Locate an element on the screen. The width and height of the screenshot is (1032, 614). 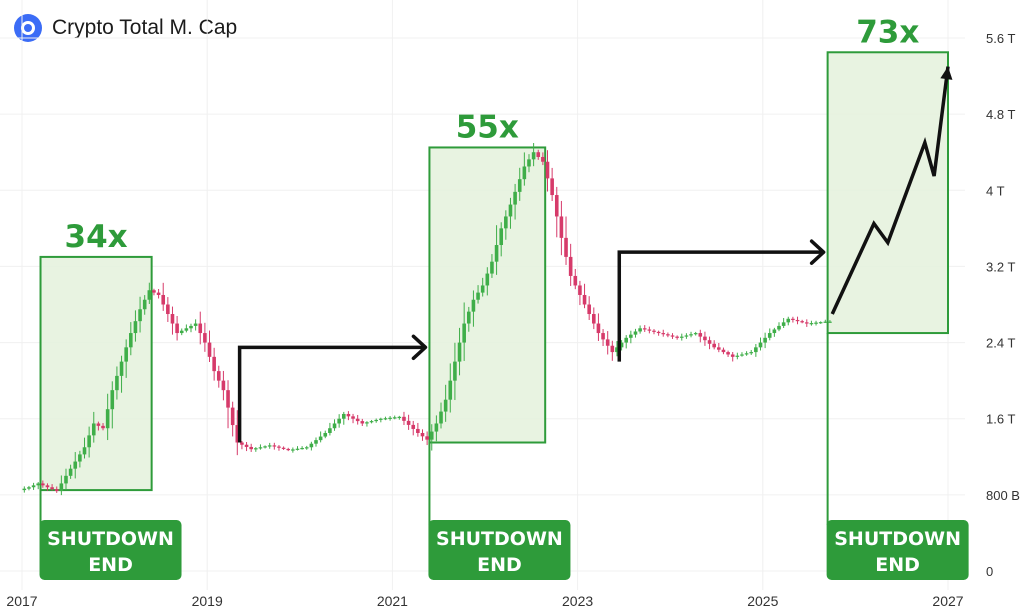
y-axis: 0 800 B 1.6 T 2.4 T 3.2 T 4 T 4.8 T 5.6 T is located at coordinates (1003, 305).